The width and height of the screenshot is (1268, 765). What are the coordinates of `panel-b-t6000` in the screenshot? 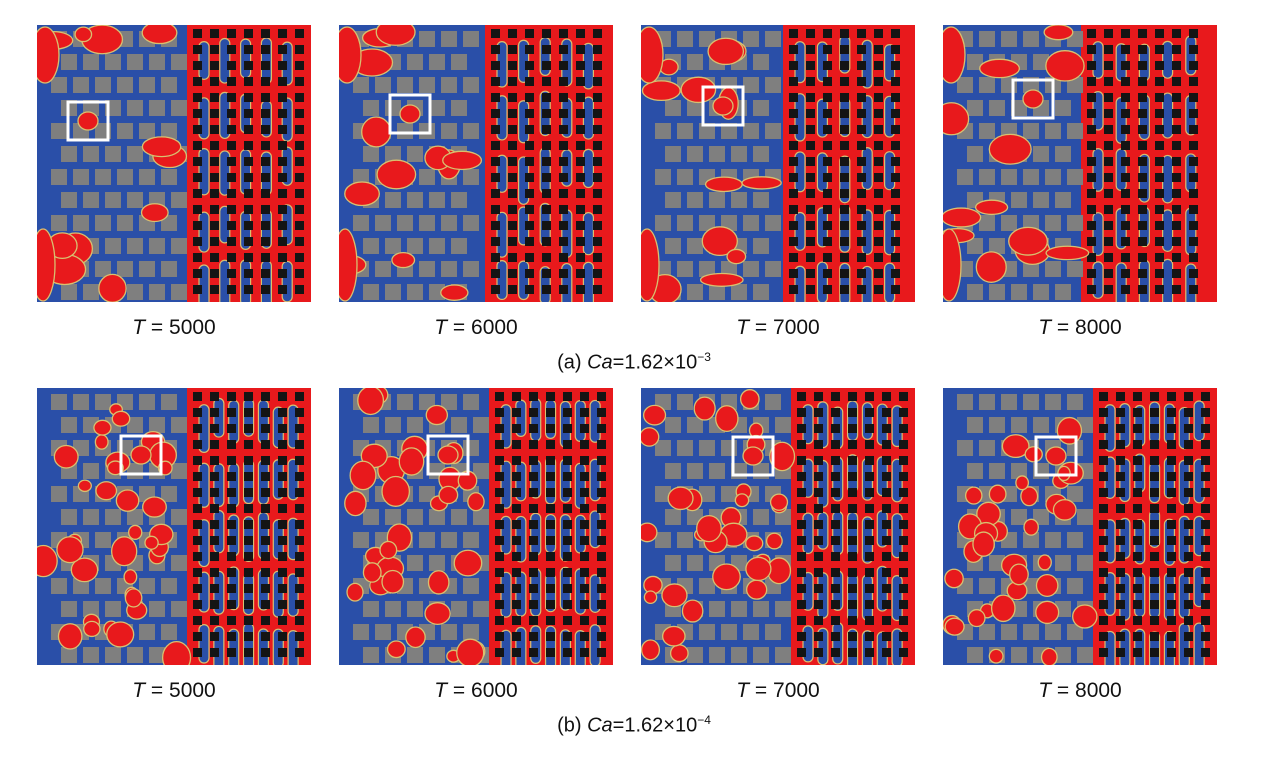 It's located at (476, 526).